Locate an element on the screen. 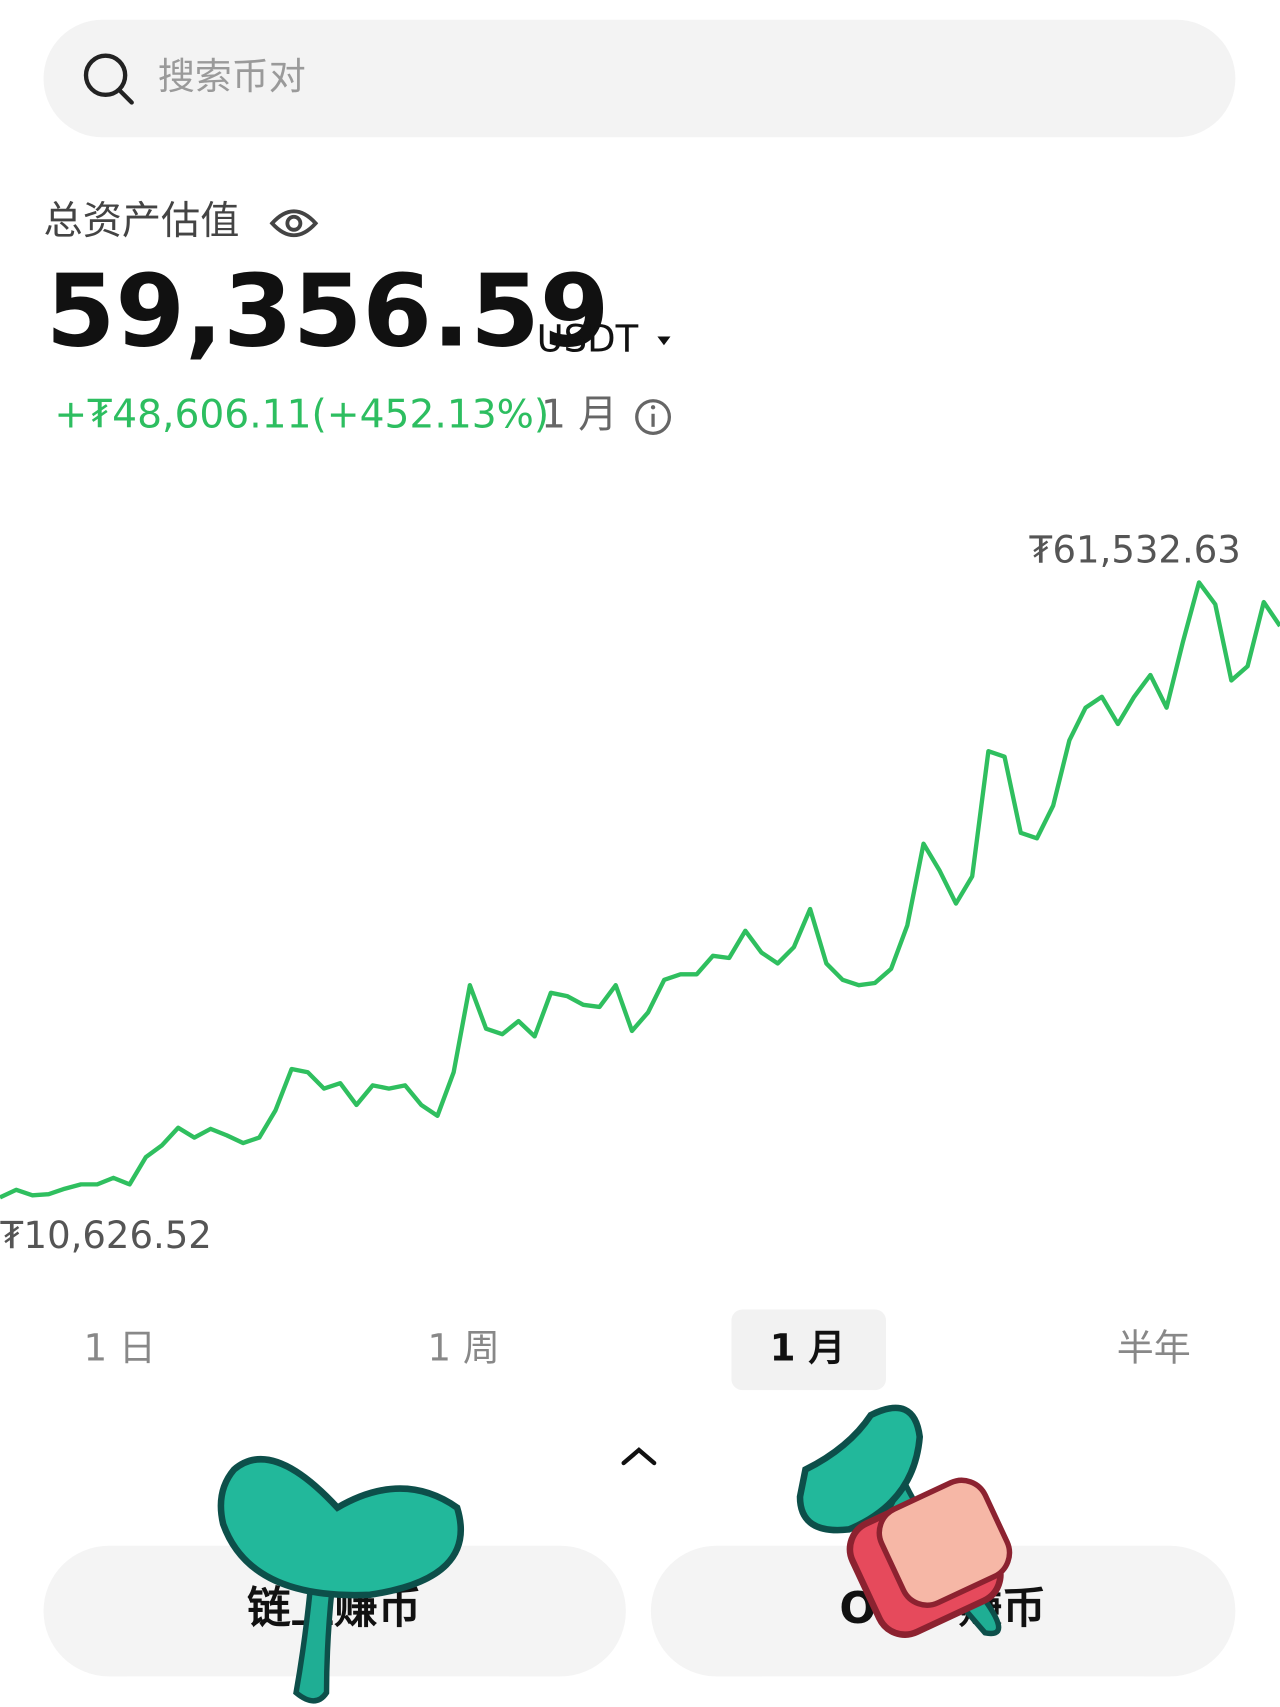 The image size is (1280, 1707). info-dot is located at coordinates (653, 407).